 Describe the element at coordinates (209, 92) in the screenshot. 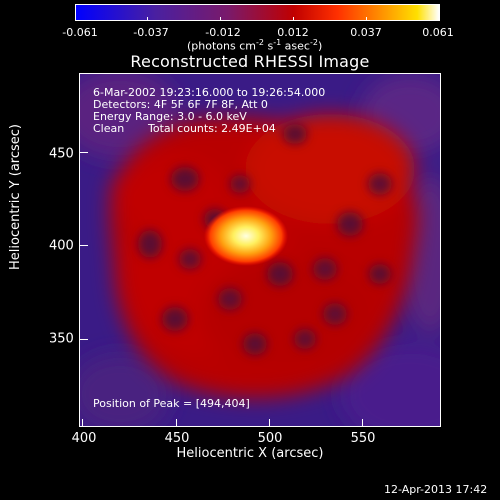

I see `time-range-text: 6-Mar-2002 19:23:16.000 to 19:26:54.000` at that location.